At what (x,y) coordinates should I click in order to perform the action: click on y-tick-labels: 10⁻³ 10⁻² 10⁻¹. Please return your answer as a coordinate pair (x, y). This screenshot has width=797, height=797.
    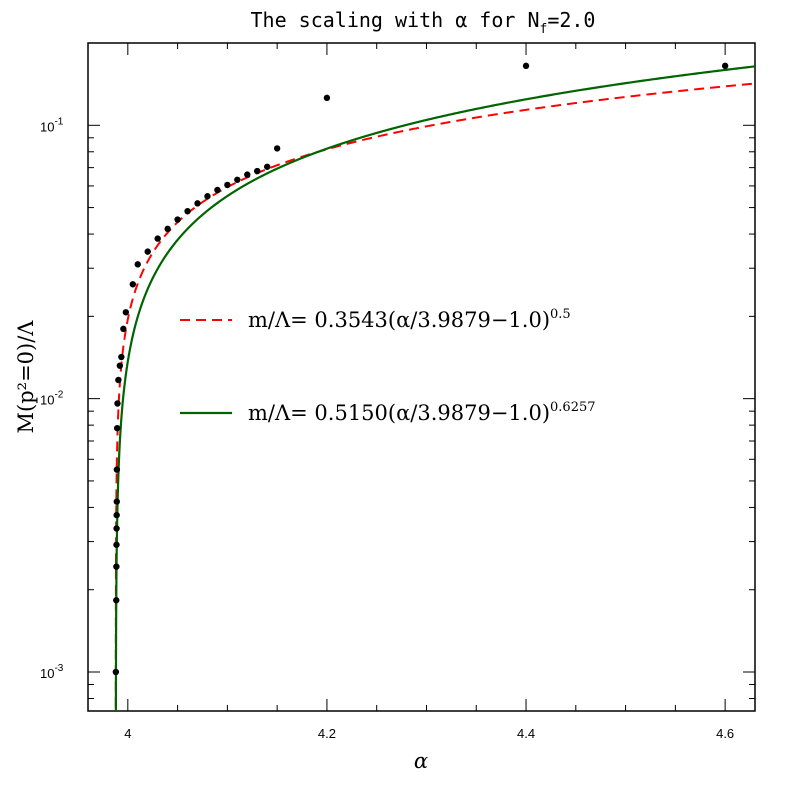
    Looking at the image, I should click on (52, 398).